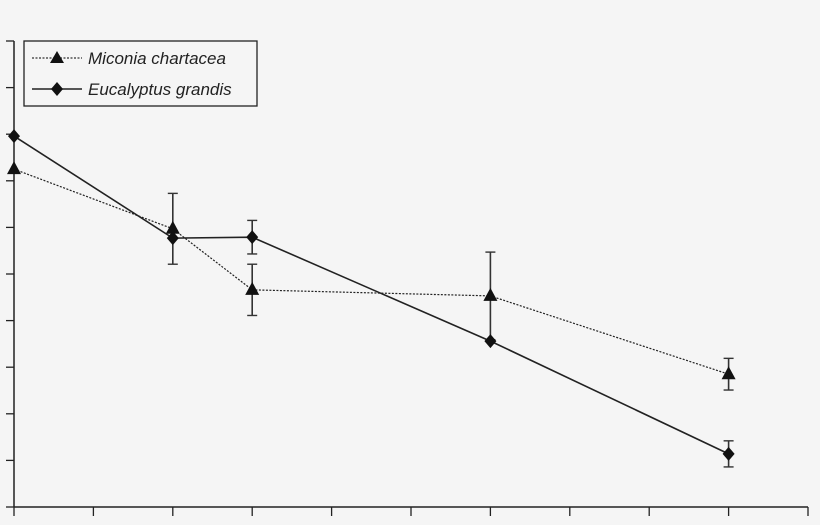 The image size is (820, 525). I want to click on legend-label-eucalyptus: Eucalyptus grandis, so click(160, 89).